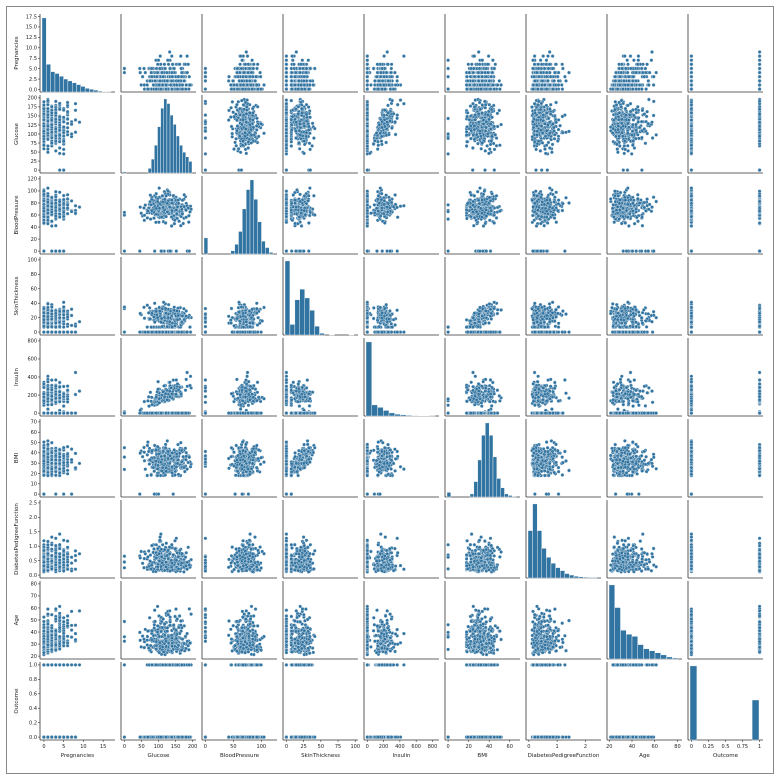 This screenshot has height=781, width=782. I want to click on y-tick-label: 25, so click(34, 162).